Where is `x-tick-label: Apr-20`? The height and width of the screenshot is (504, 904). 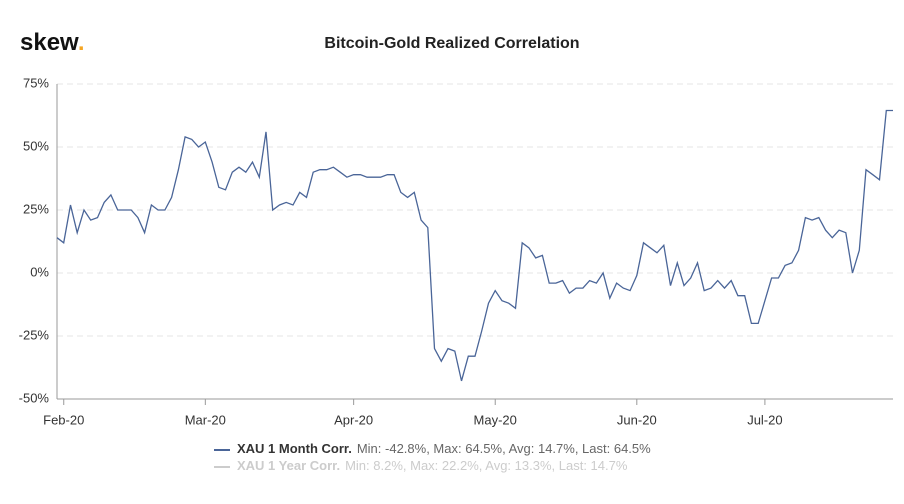
x-tick-label: Apr-20 is located at coordinates (353, 419).